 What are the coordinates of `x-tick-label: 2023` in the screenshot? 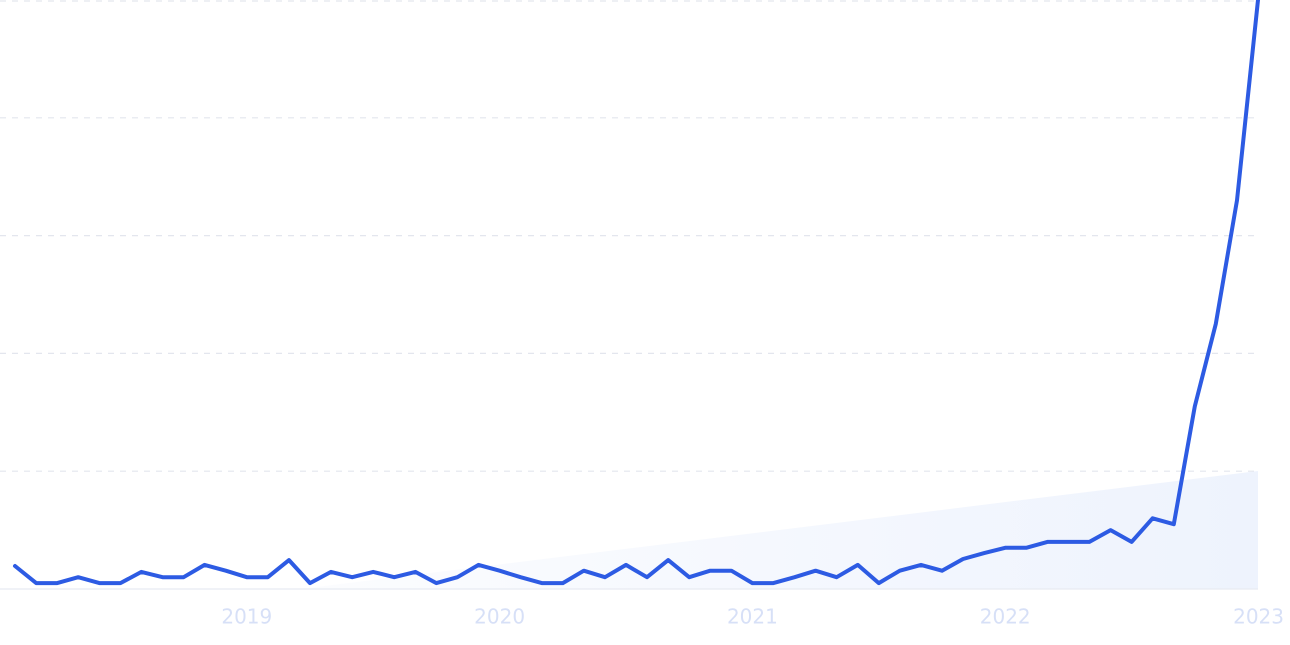 It's located at (1258, 617).